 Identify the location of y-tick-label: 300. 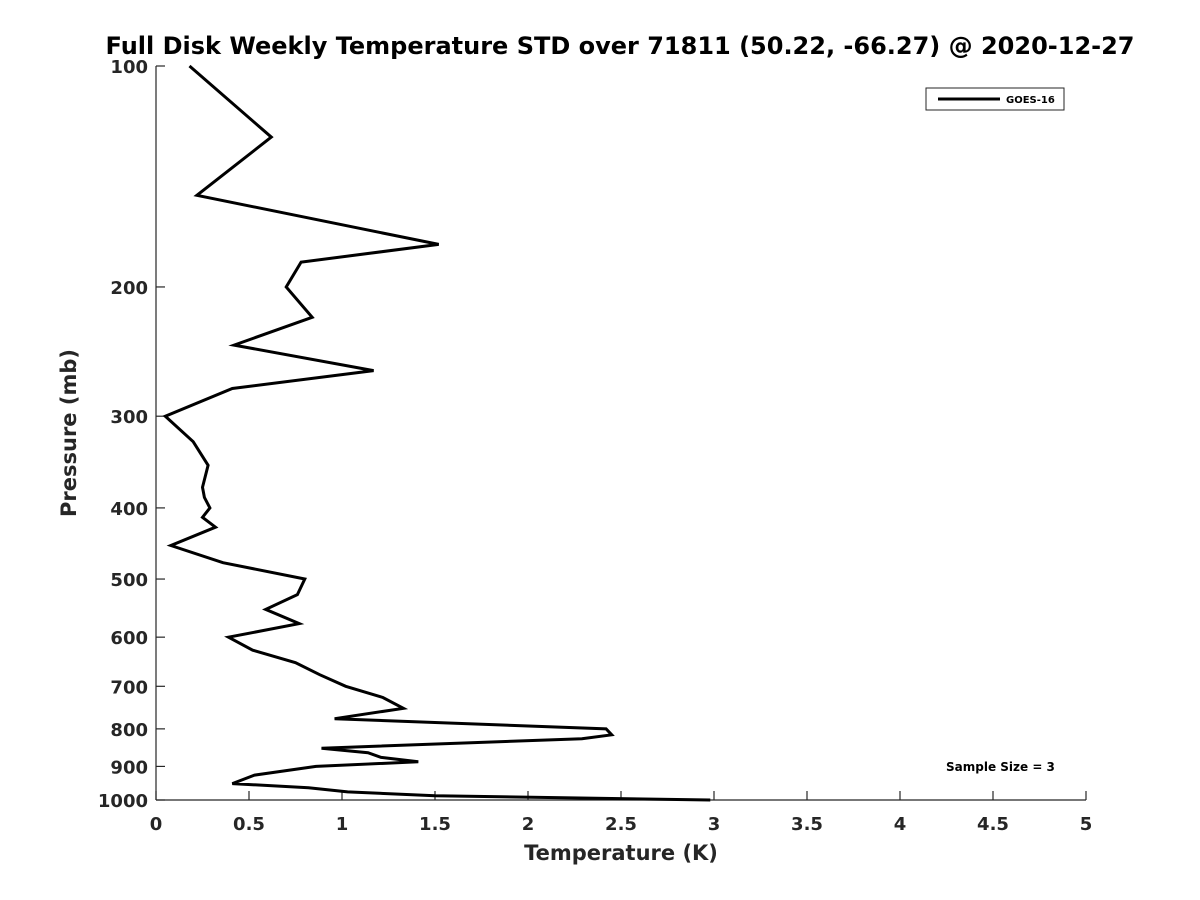
(129, 417).